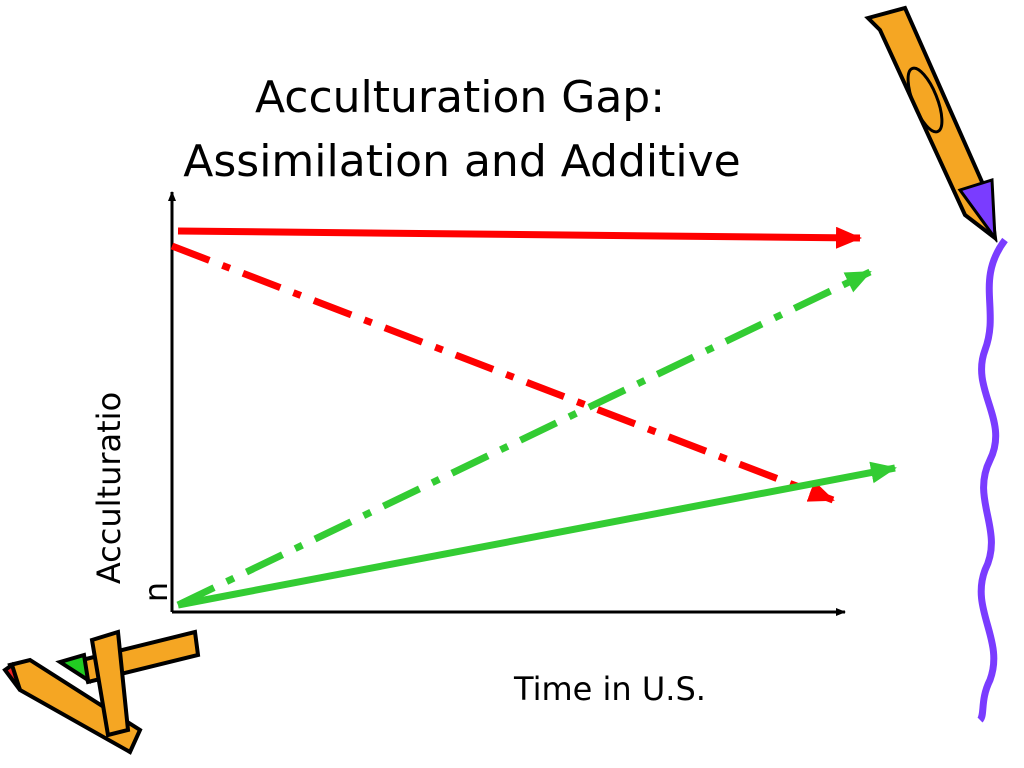 This screenshot has height=768, width=1024. What do you see at coordinates (519, 237) in the screenshot?
I see `red-solid-arrow` at bounding box center [519, 237].